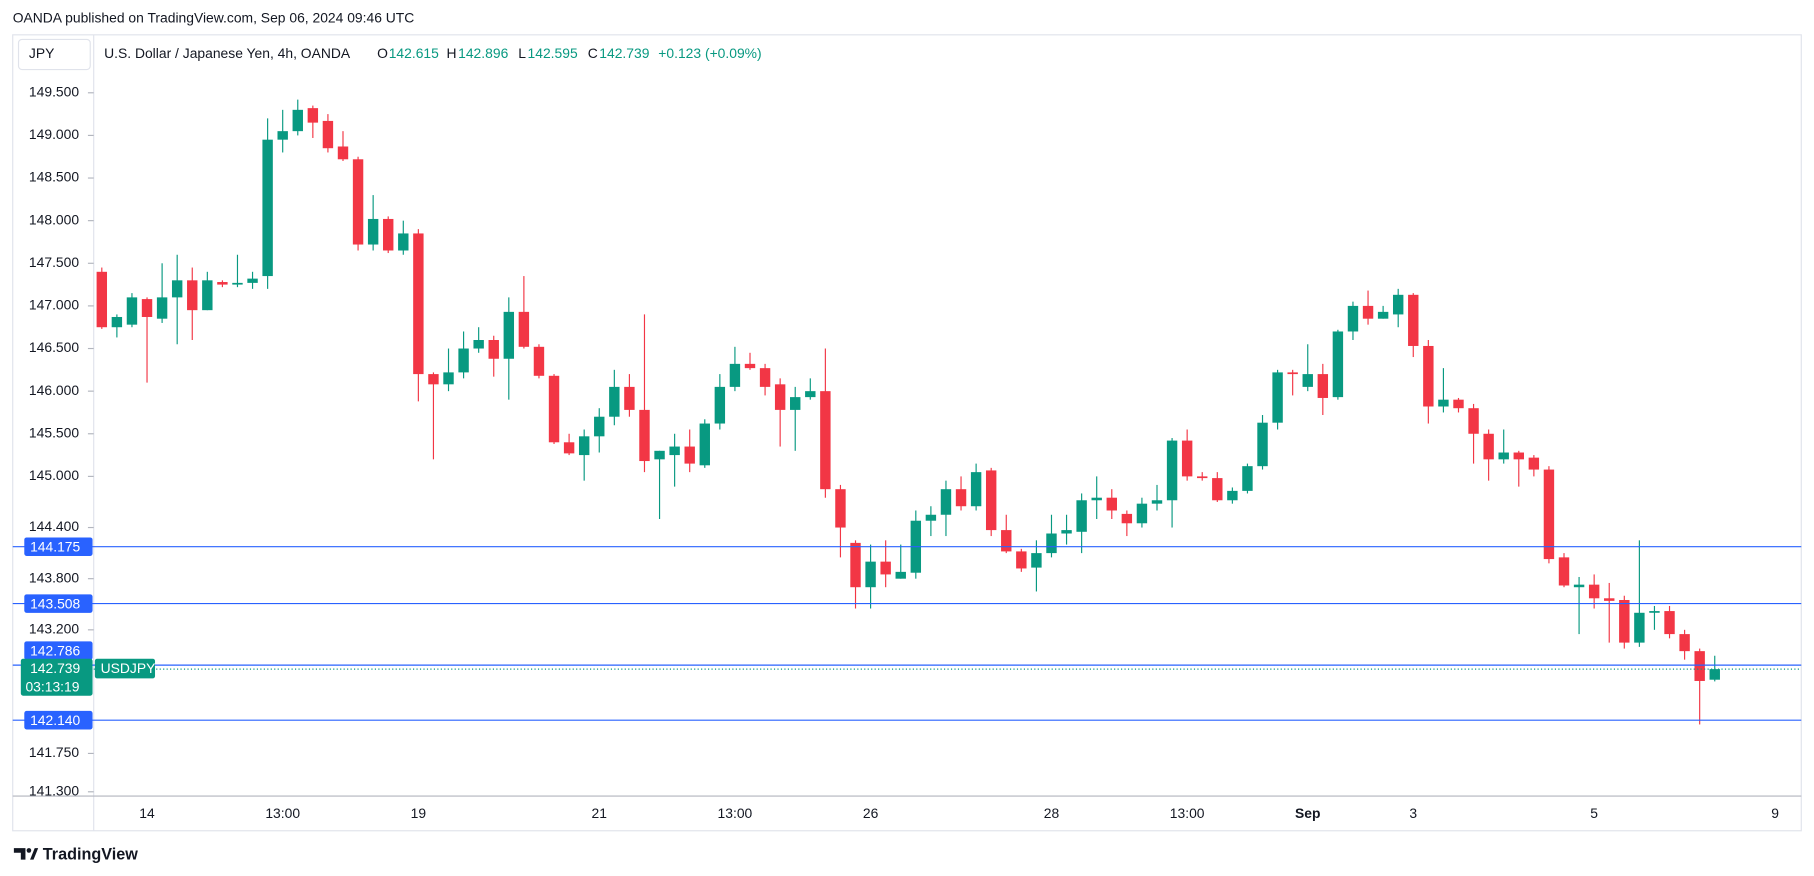 The width and height of the screenshot is (1814, 876). What do you see at coordinates (709, 53) in the screenshot?
I see `change: +0.123 (+0.09%)` at bounding box center [709, 53].